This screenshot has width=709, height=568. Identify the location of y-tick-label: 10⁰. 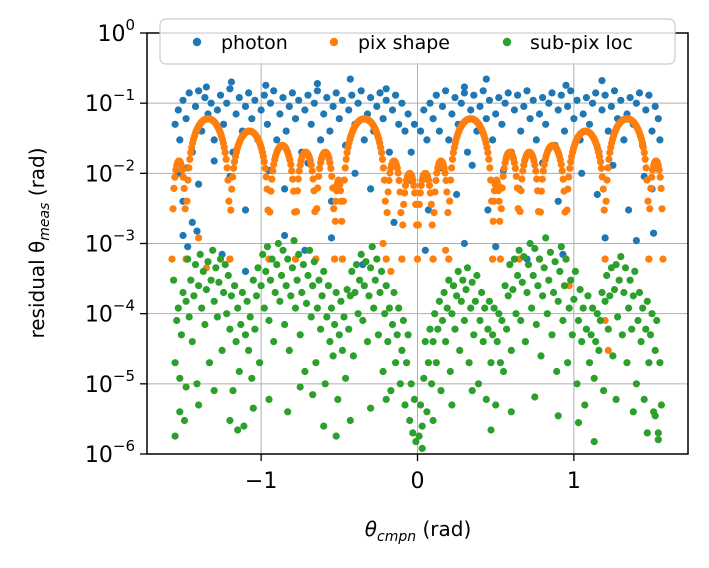
(116, 31).